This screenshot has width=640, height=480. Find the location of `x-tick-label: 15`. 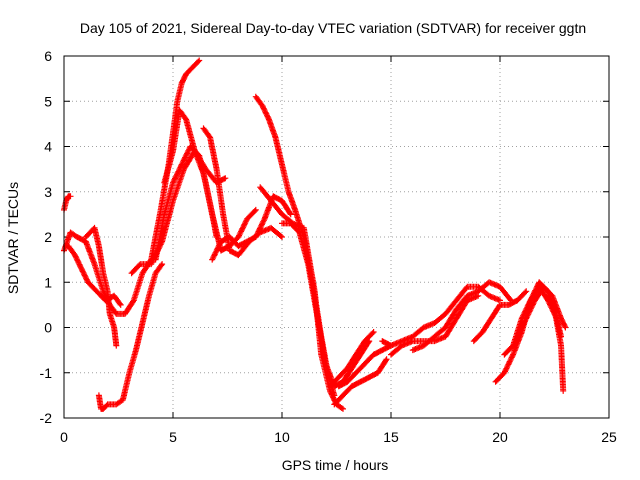

x-tick-label: 15 is located at coordinates (391, 437).